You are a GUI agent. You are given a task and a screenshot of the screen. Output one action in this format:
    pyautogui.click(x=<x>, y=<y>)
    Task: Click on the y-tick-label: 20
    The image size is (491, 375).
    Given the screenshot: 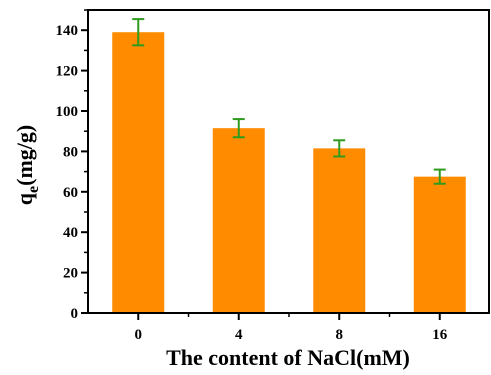 What is the action you would take?
    pyautogui.click(x=70, y=274)
    